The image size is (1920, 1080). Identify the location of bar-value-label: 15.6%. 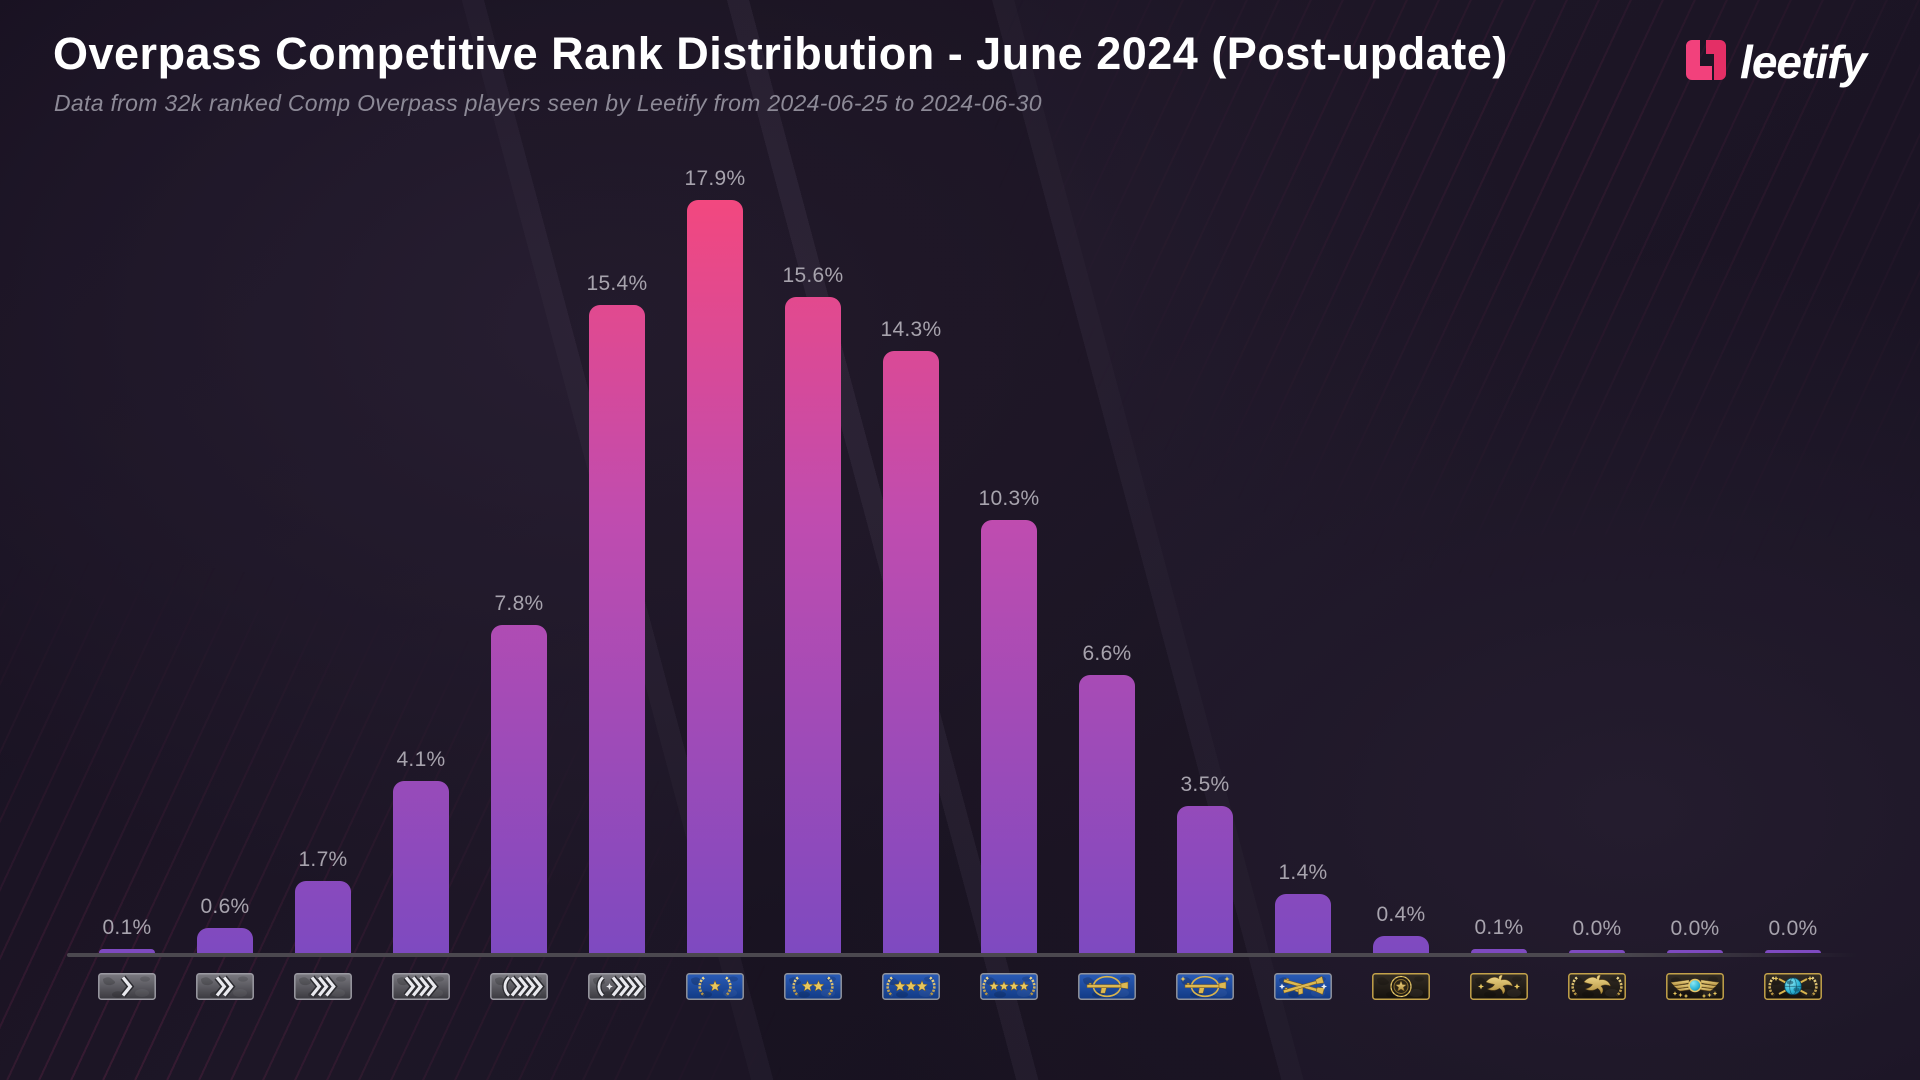
(813, 275).